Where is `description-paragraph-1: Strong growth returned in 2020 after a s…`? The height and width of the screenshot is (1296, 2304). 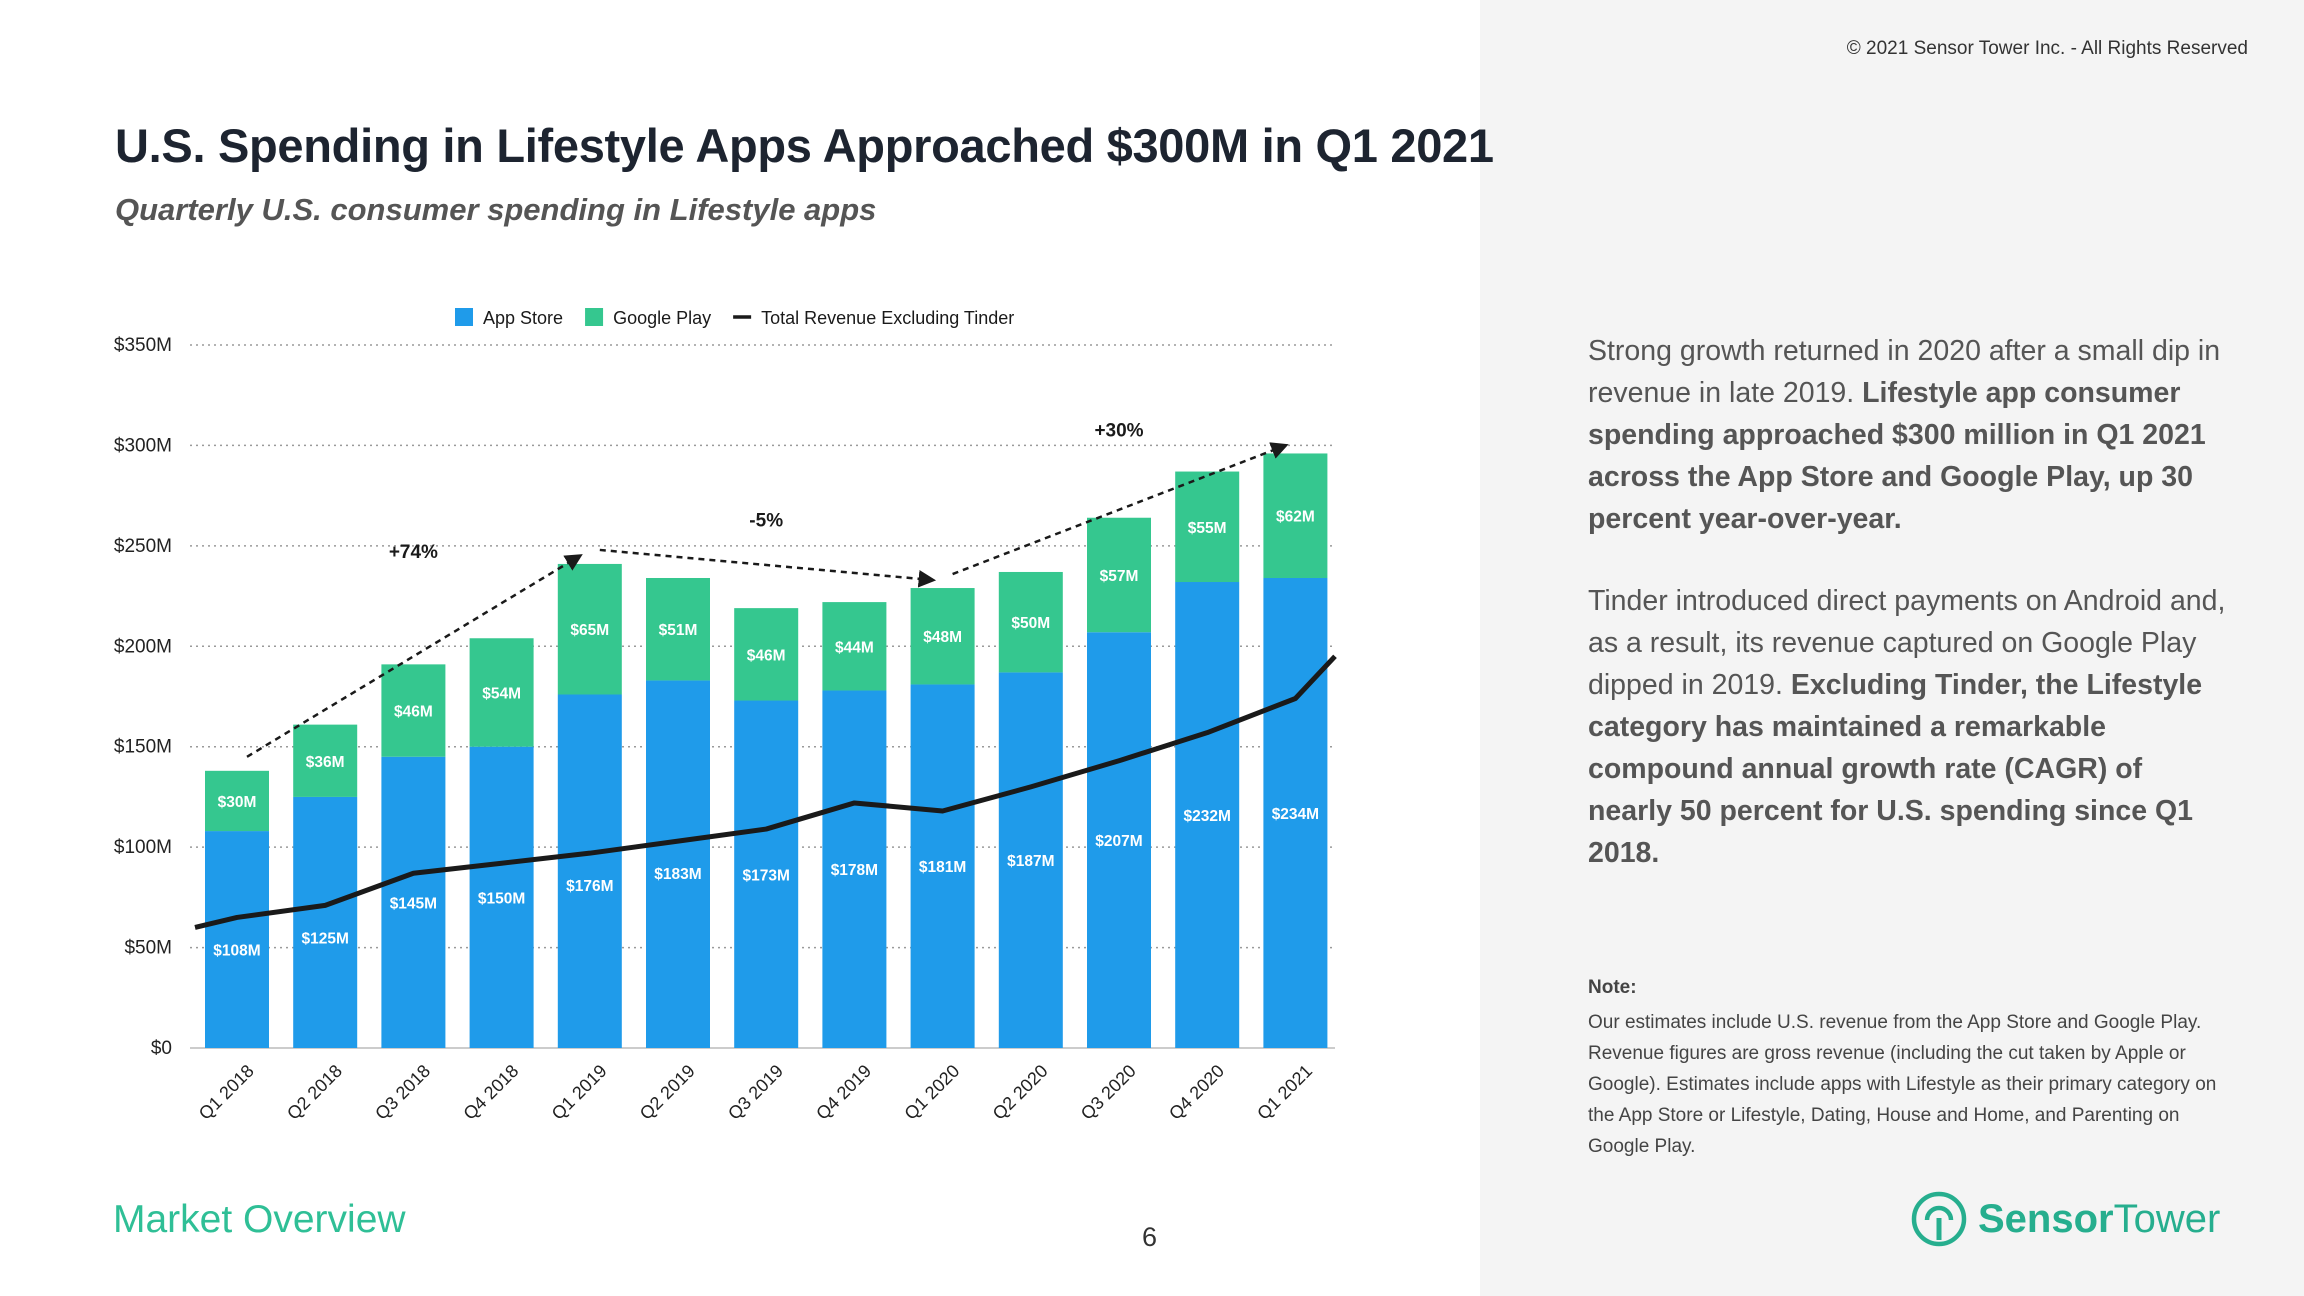
description-paragraph-1: Strong growth returned in 2020 after a s… is located at coordinates (1904, 435).